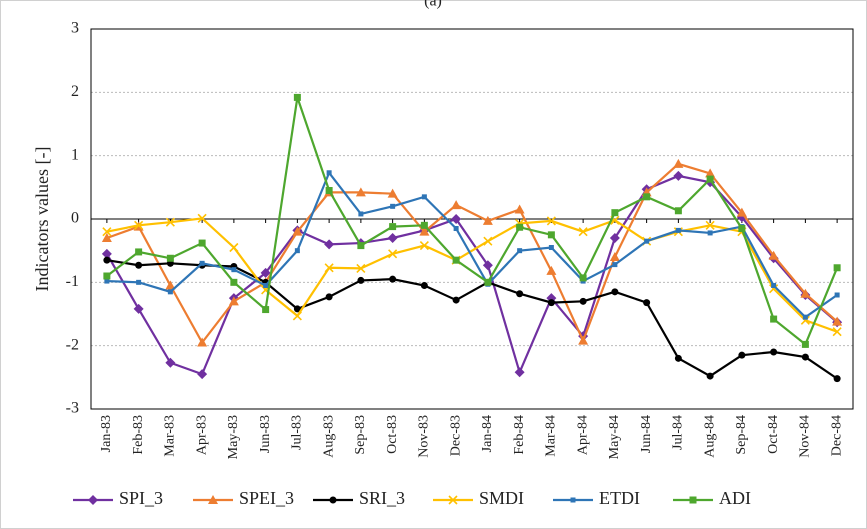 This screenshot has width=867, height=529. Describe the element at coordinates (75, 154) in the screenshot. I see `y-tick-label: 1` at that location.